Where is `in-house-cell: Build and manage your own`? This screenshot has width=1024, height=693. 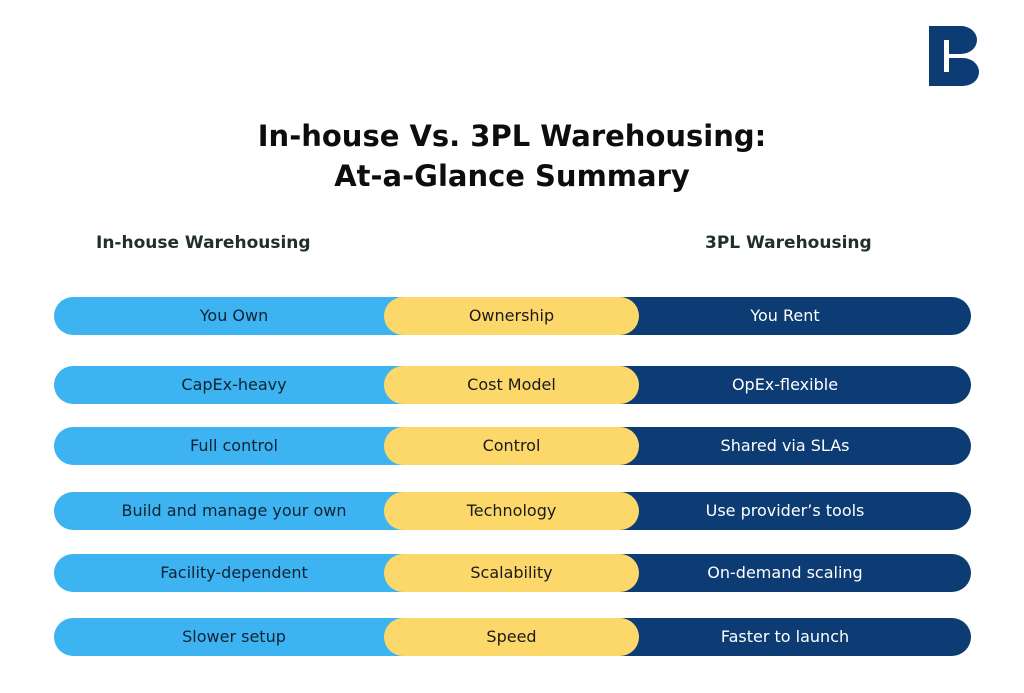 in-house-cell: Build and manage your own is located at coordinates (234, 511).